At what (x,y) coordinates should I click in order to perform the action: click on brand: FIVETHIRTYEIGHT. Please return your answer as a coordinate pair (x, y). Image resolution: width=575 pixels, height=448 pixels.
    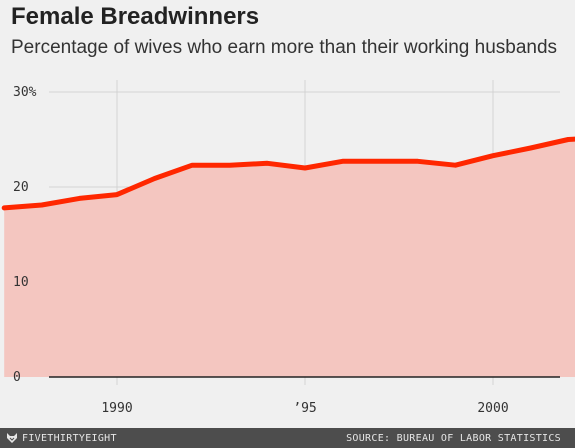
    Looking at the image, I should click on (61, 438).